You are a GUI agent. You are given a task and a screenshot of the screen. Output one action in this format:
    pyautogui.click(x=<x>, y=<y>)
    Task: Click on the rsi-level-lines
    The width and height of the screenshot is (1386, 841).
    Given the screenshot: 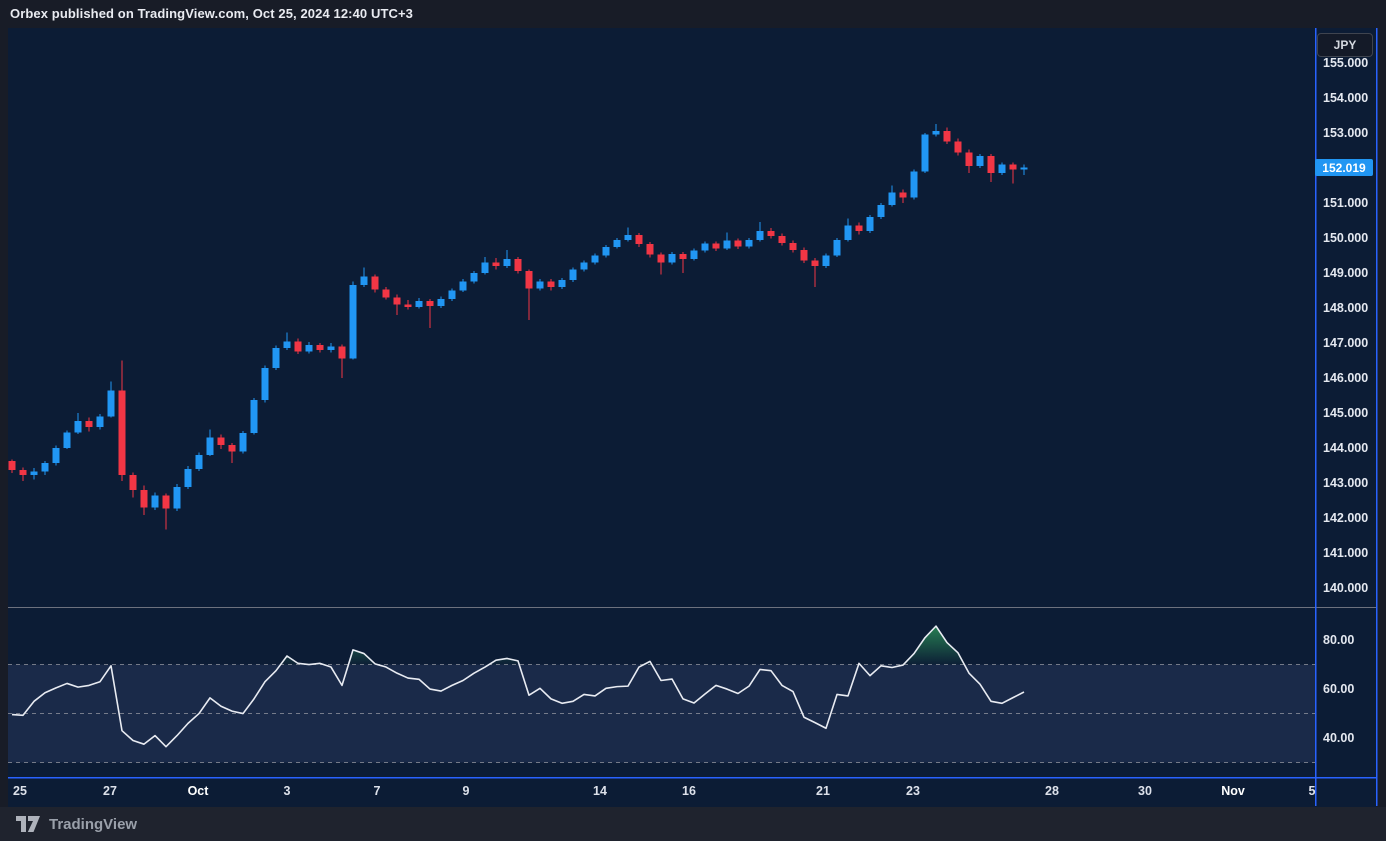 What is the action you would take?
    pyautogui.click(x=662, y=714)
    